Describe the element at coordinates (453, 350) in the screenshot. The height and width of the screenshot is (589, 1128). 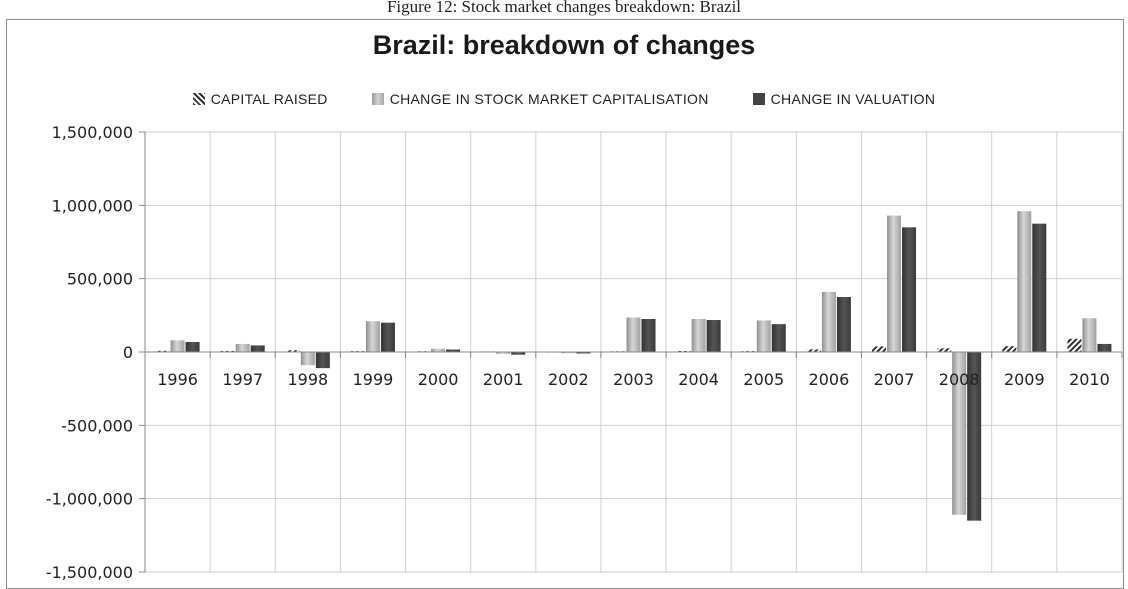
I see `bar-change-in-valuation-2000` at that location.